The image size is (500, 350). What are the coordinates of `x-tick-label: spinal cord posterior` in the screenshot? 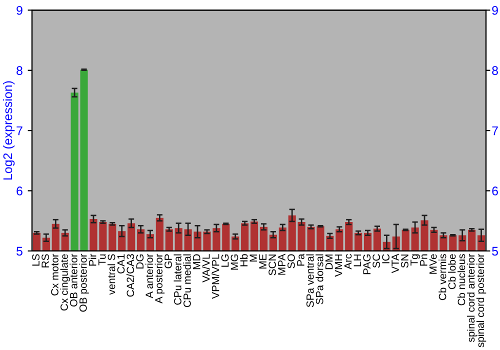 It's located at (481, 301).